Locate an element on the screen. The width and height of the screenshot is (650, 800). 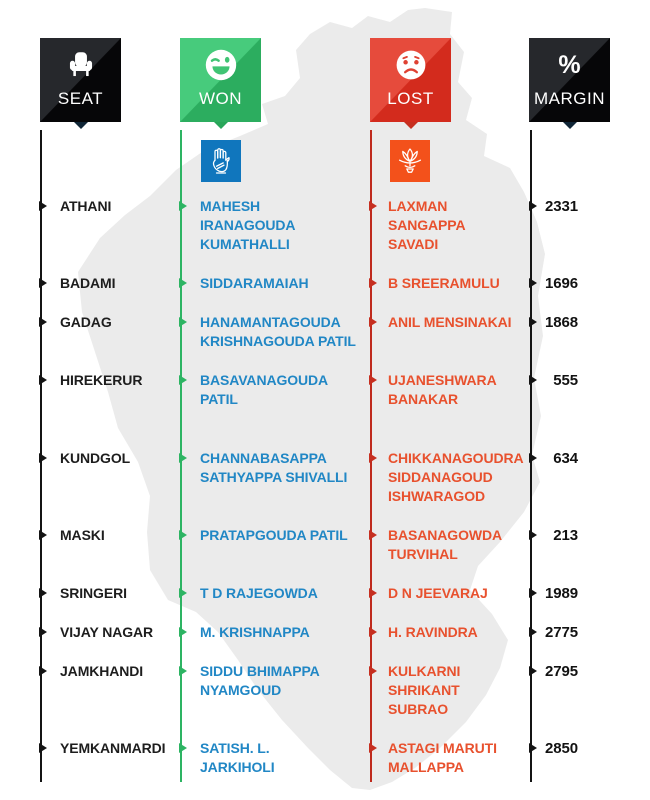
margin-value: 2850 is located at coordinates (561, 748).